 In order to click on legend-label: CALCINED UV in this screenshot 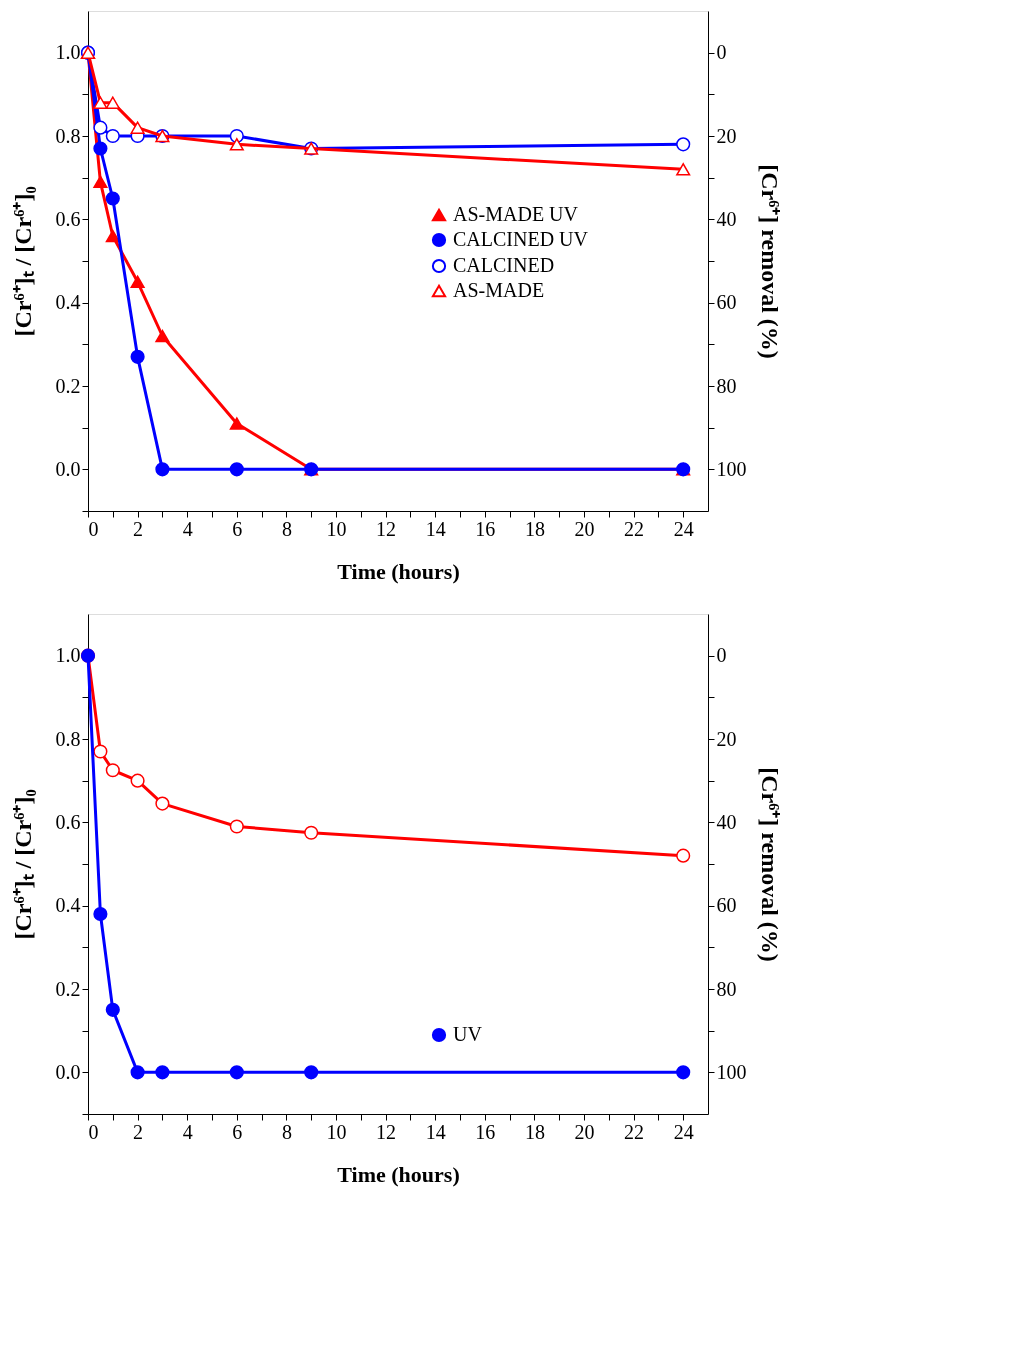, I will do `click(521, 239)`.